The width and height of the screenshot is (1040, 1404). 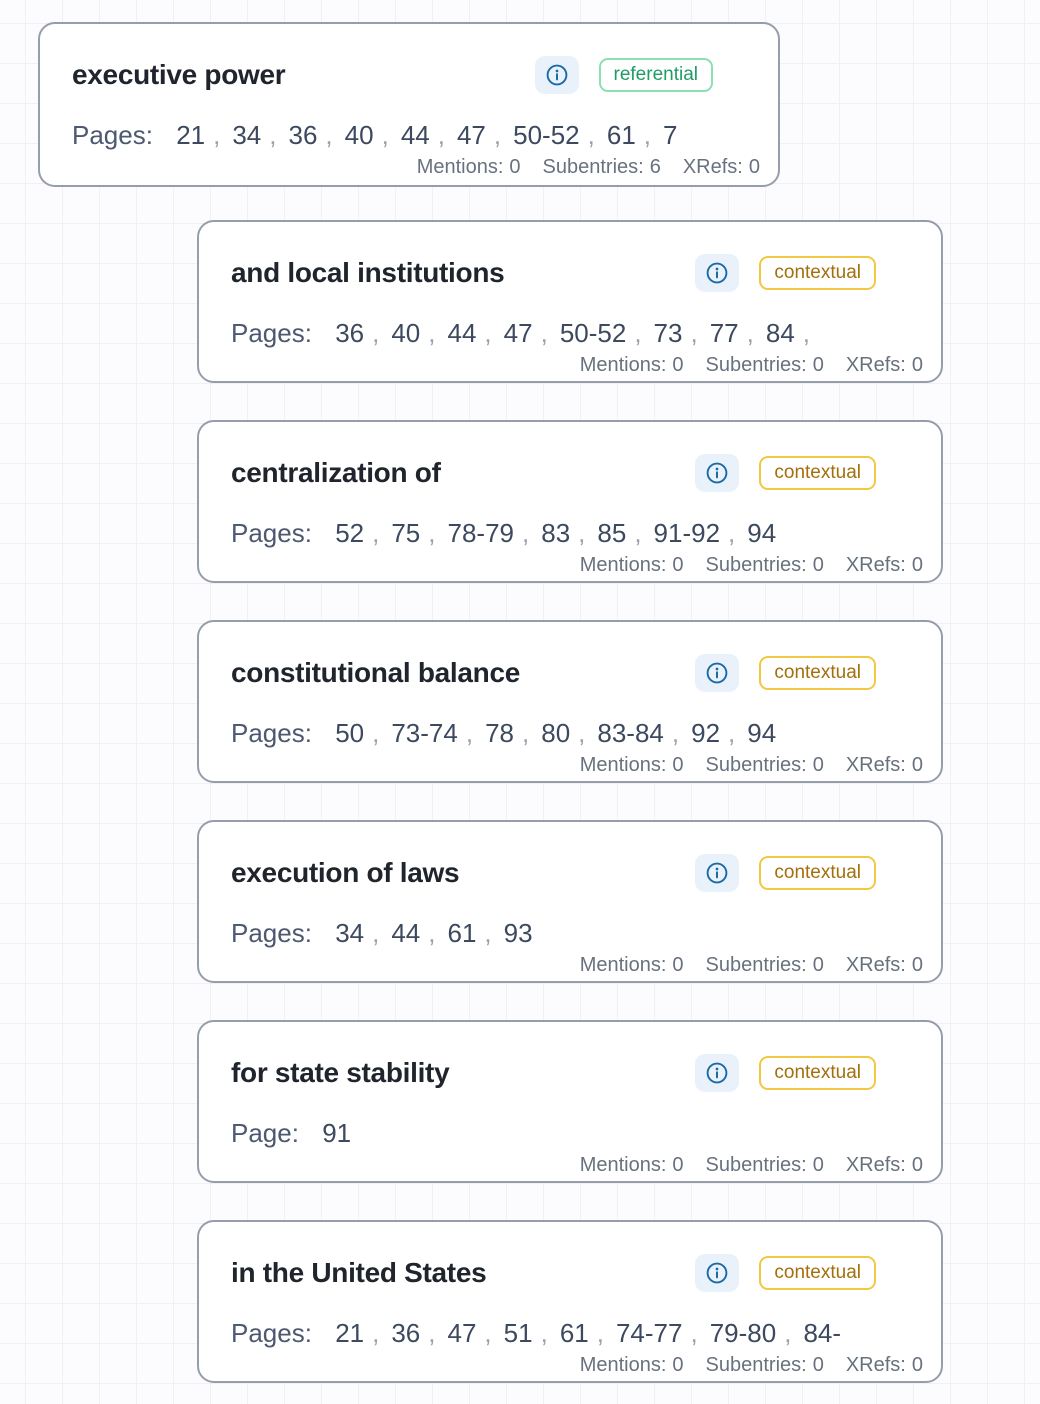 I want to click on subentries-value: 0, so click(x=818, y=1165).